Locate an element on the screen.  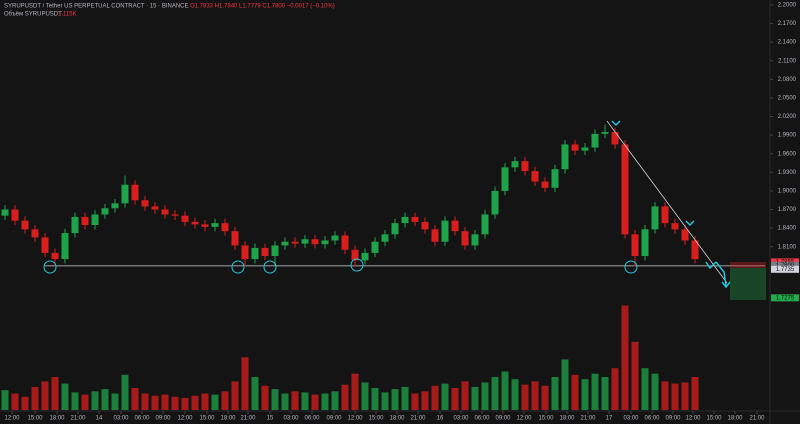
x-tick-label: 17 is located at coordinates (609, 419).